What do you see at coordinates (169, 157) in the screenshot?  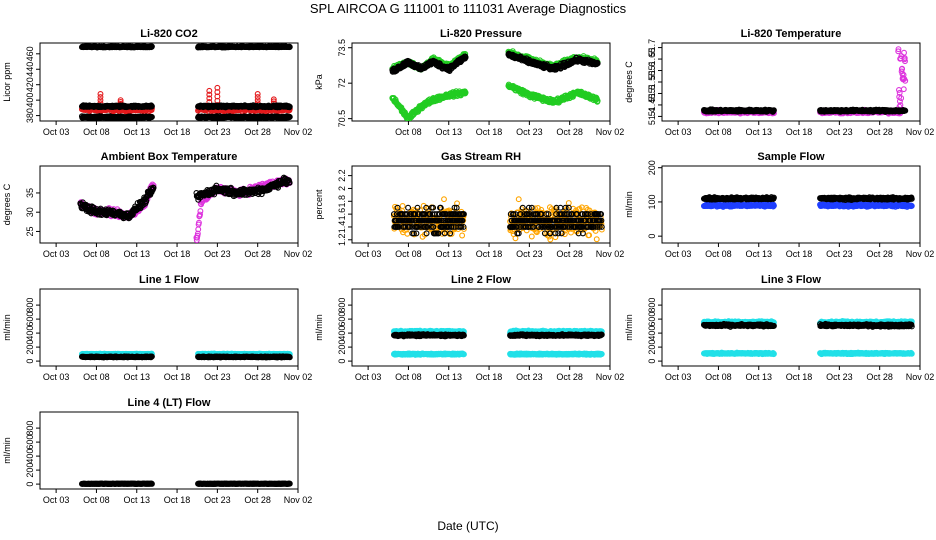 I see `panel-title: Ambient Box Temperature` at bounding box center [169, 157].